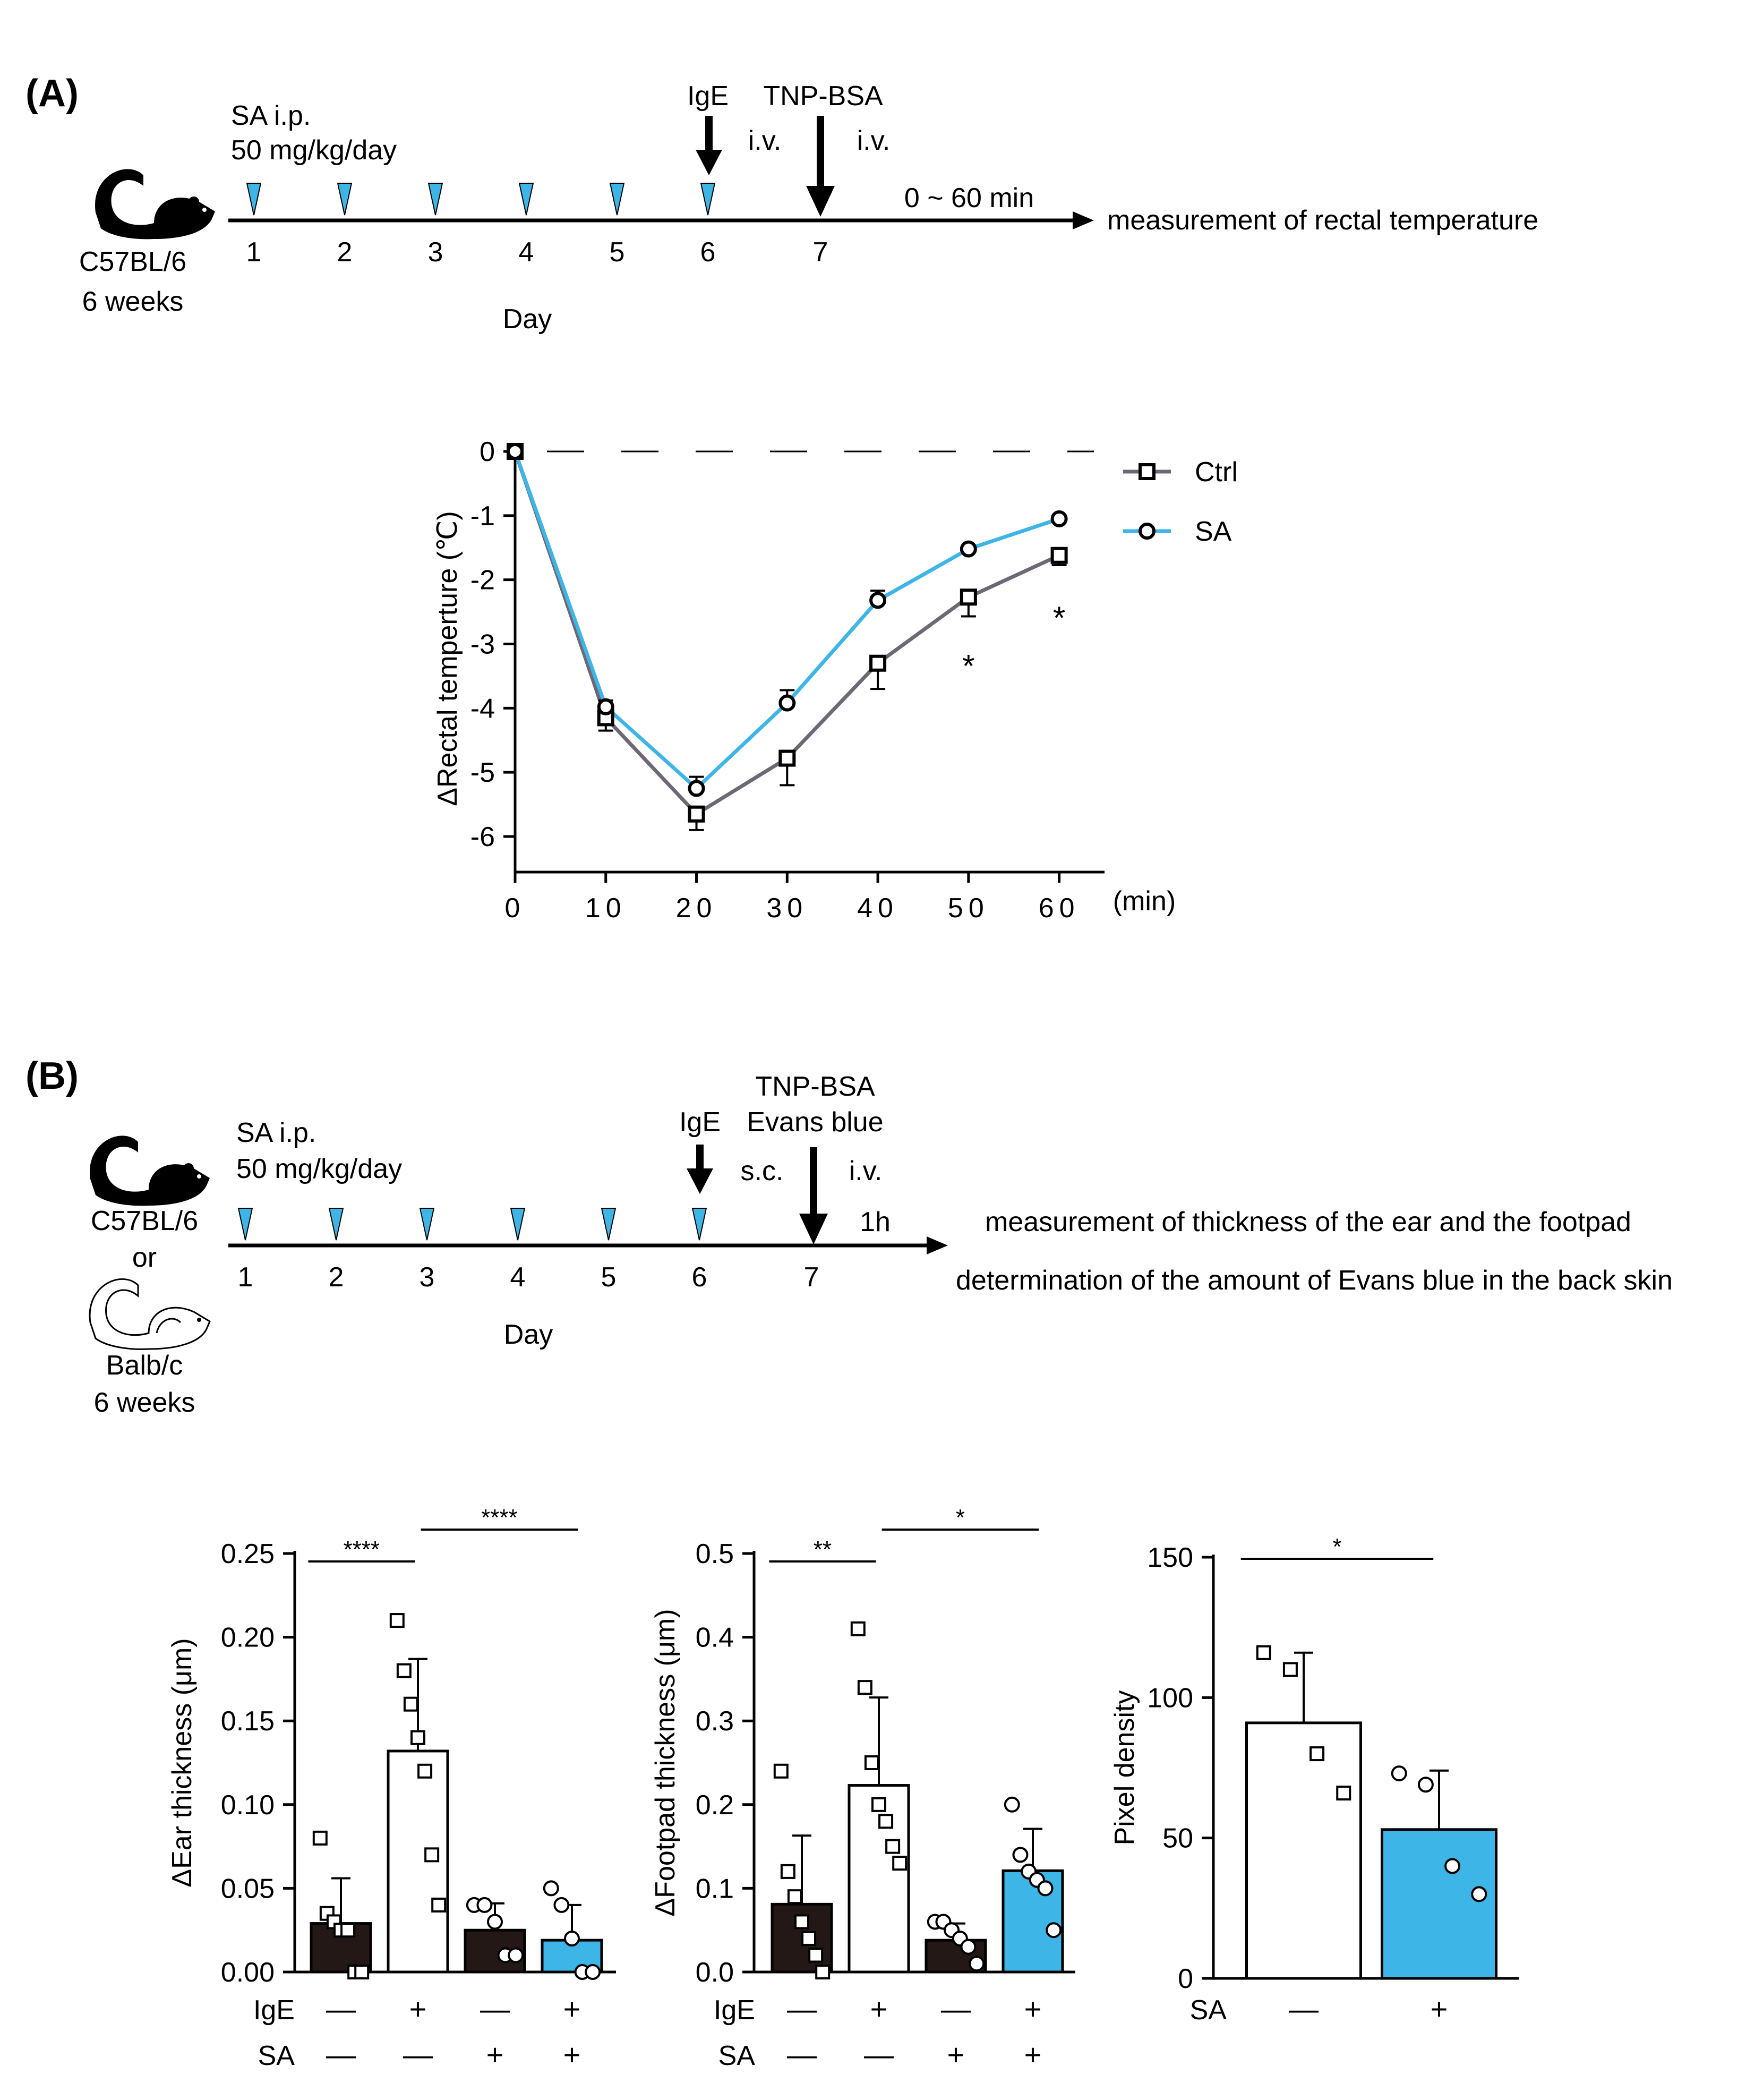  I want to click on y-tick-label: 50, so click(1177, 1838).